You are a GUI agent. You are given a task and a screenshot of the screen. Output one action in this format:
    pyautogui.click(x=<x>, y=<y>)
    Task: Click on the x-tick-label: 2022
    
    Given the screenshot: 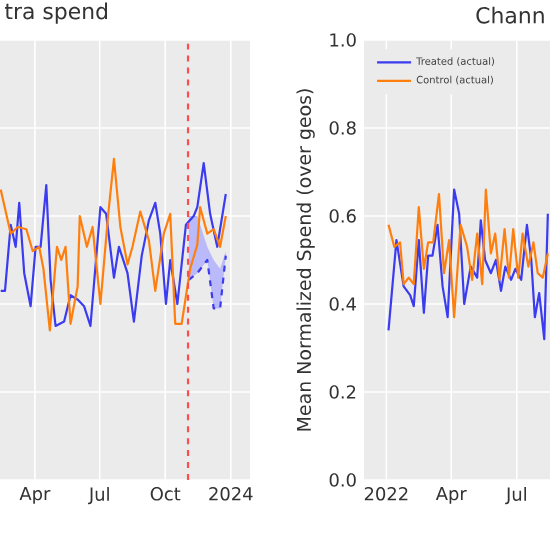 What is the action you would take?
    pyautogui.click(x=386, y=494)
    